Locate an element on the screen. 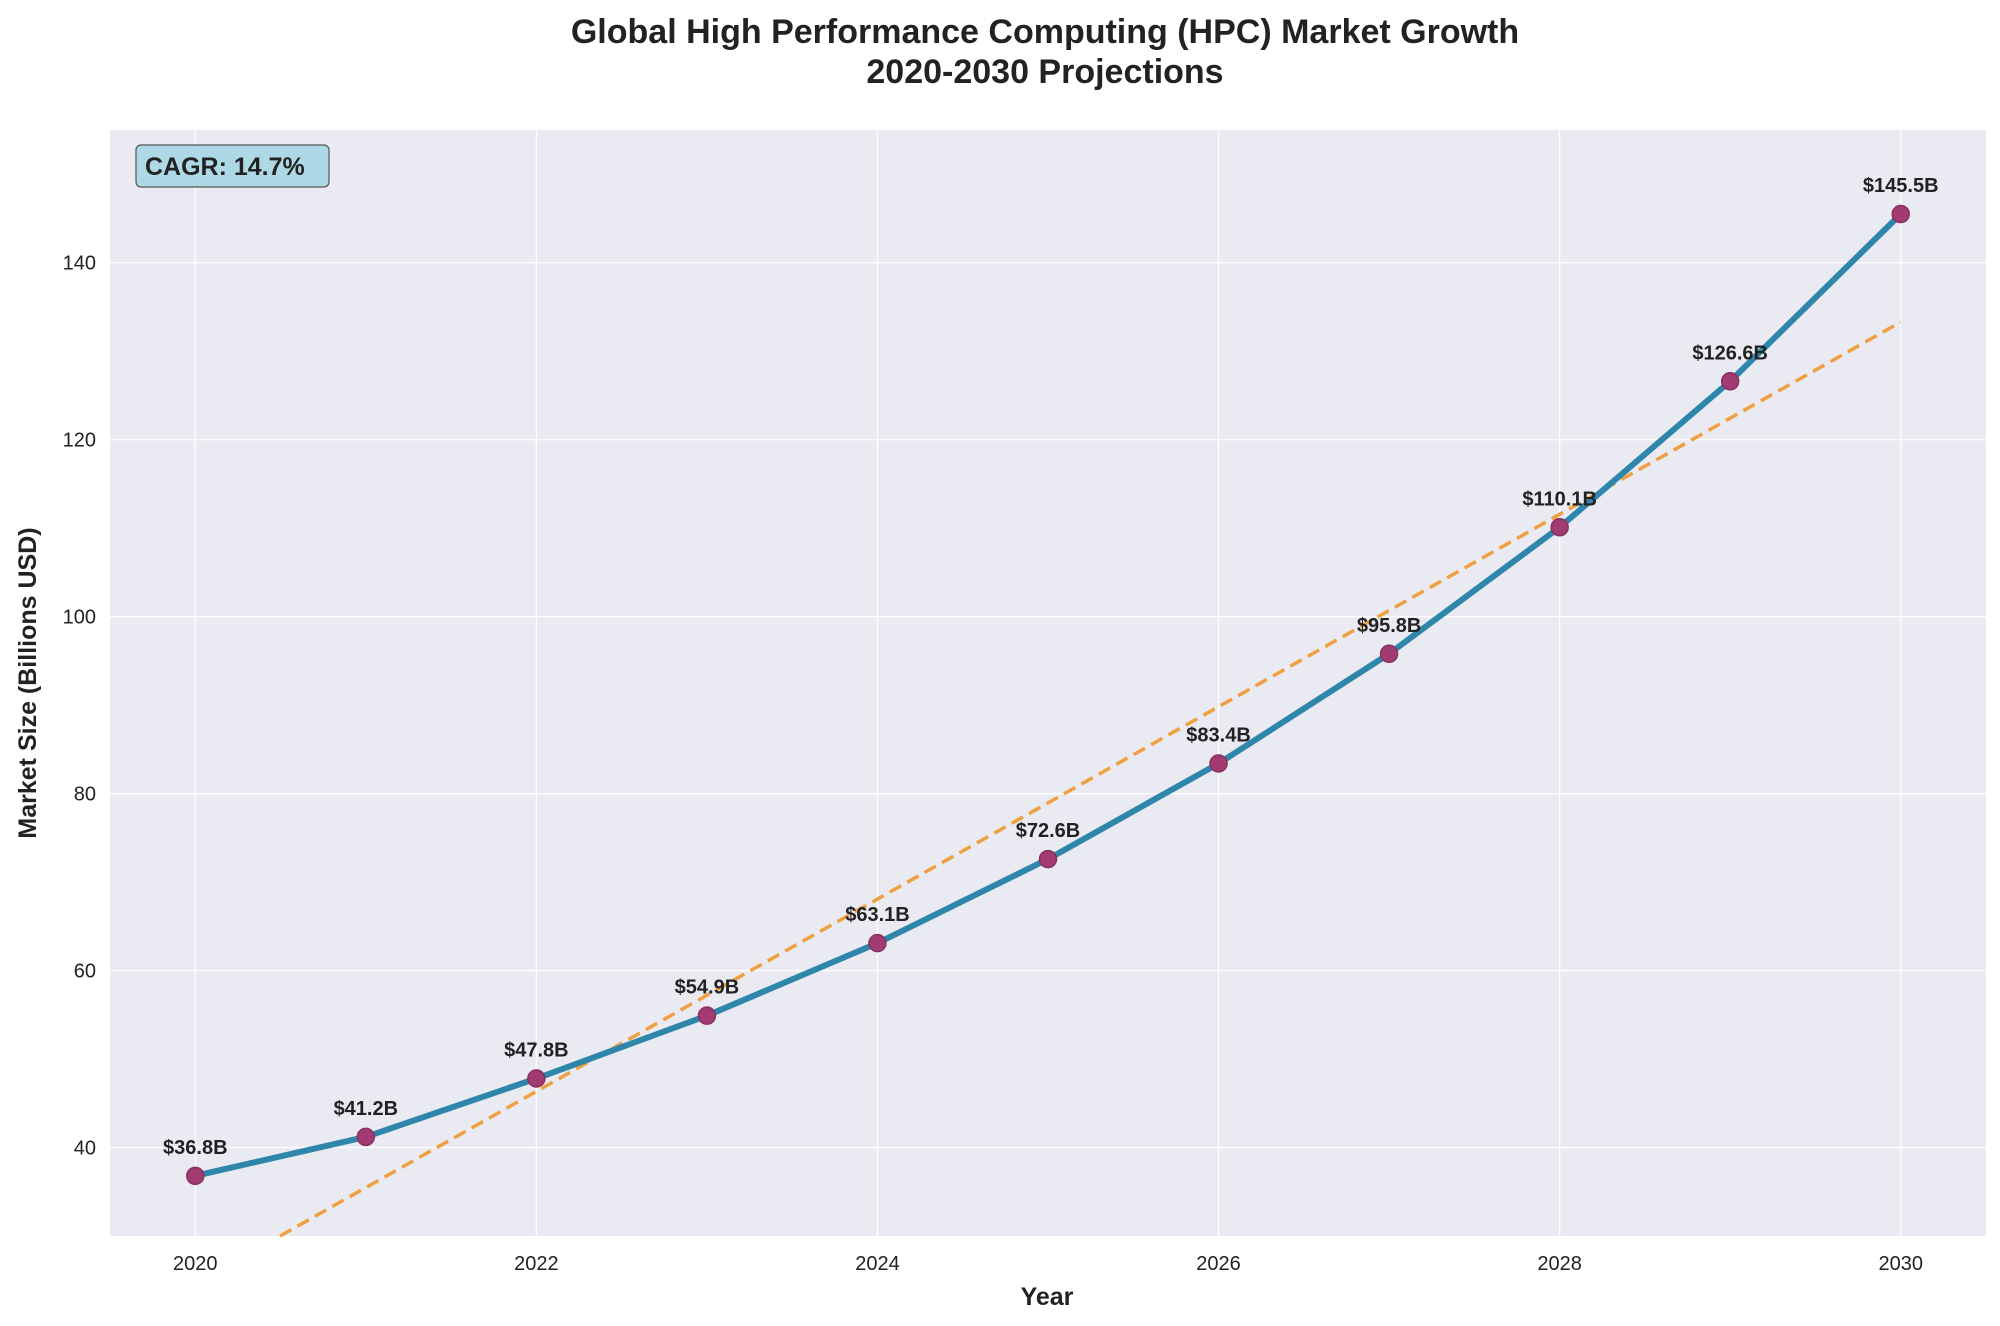  x-tick-label: 2020 is located at coordinates (195, 1264).